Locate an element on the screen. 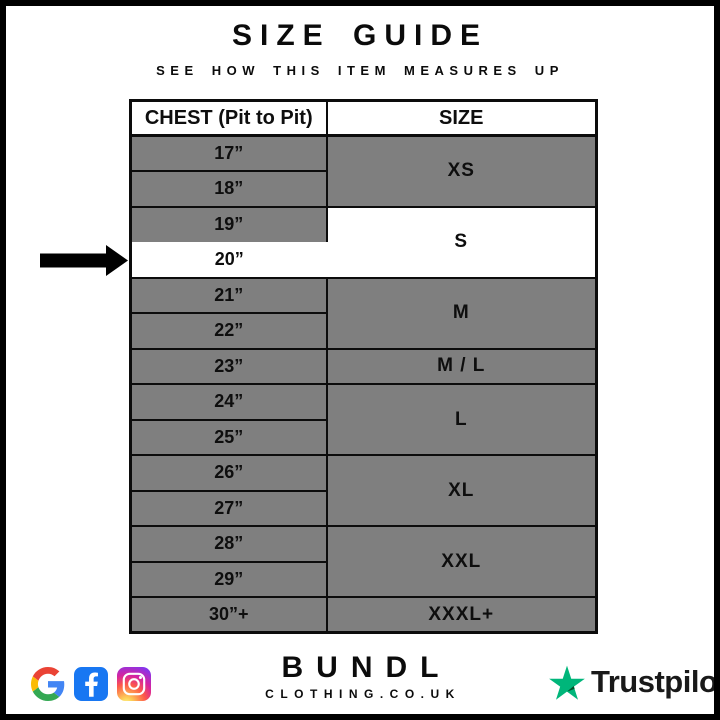 Image resolution: width=720 pixels, height=720 pixels. table-row: 19” S is located at coordinates (363, 242).